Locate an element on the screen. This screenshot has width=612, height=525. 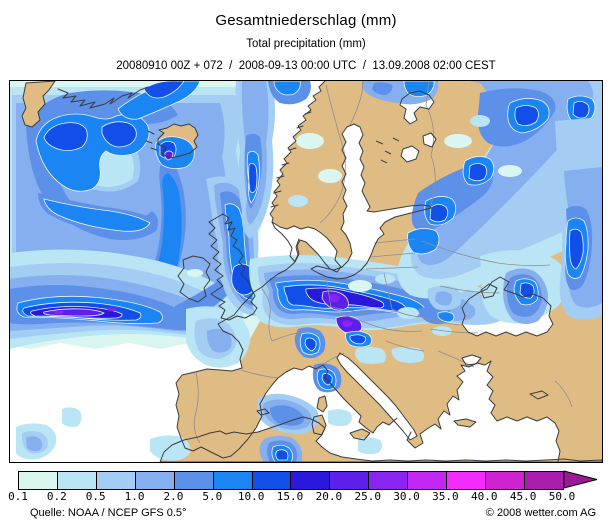
legend-tick-label: 25.0 is located at coordinates (367, 496).